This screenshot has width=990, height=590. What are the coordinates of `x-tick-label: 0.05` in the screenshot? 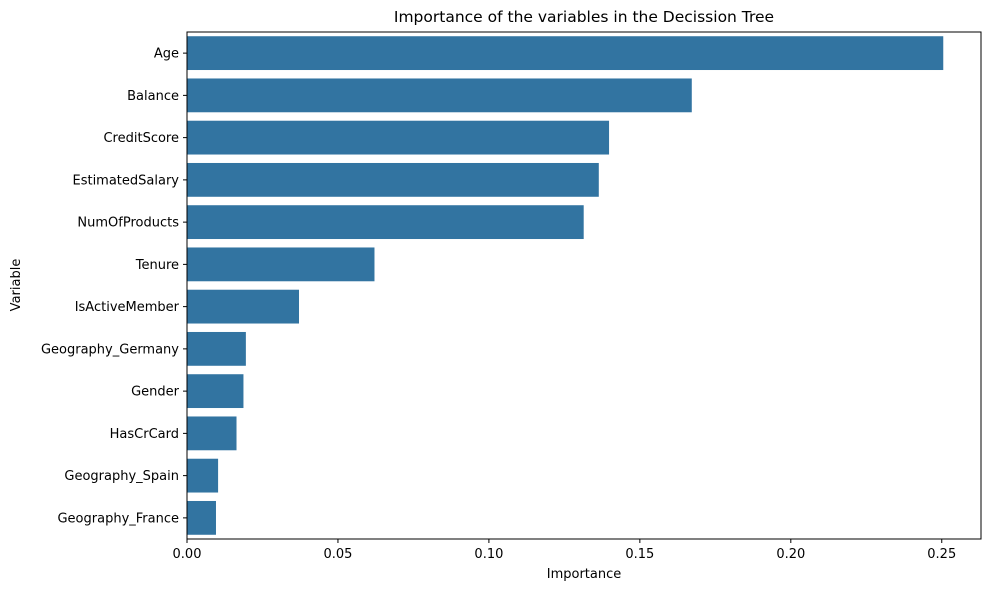 It's located at (337, 554).